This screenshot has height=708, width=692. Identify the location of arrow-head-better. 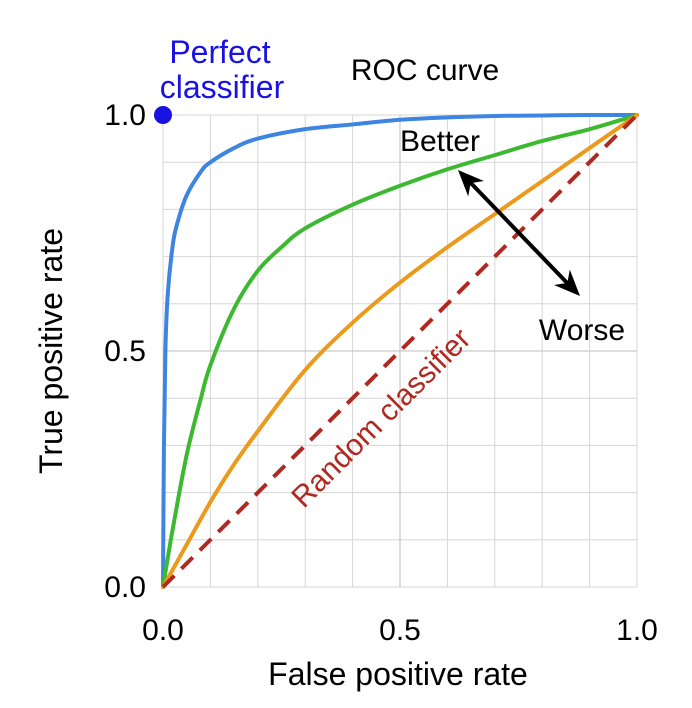
(471, 183).